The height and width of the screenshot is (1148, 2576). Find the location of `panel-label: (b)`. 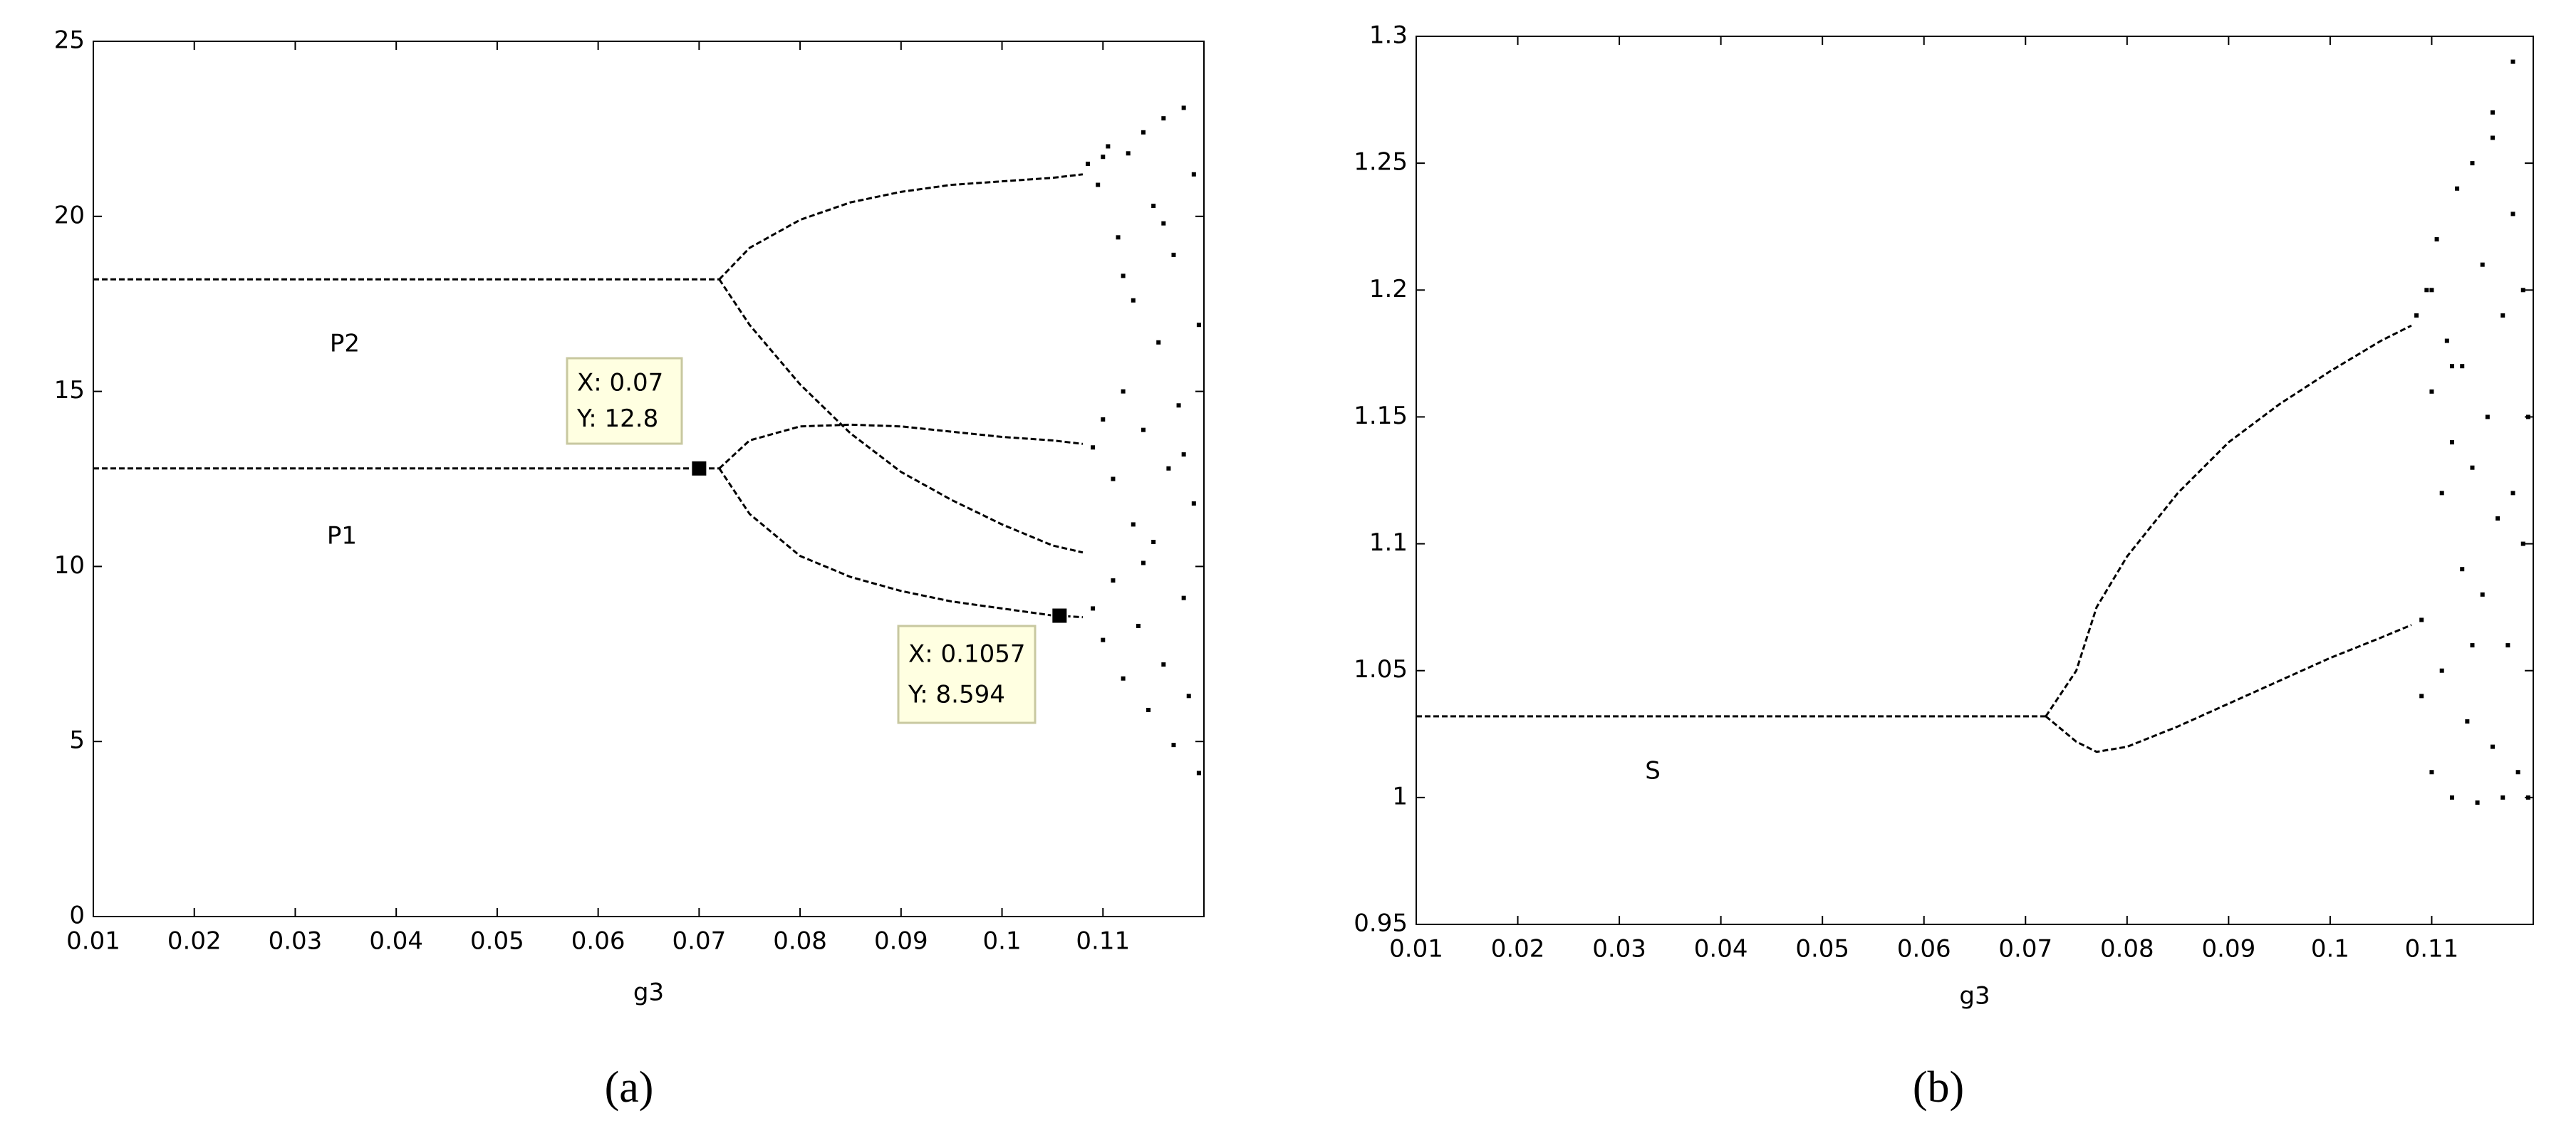

panel-label: (b) is located at coordinates (1938, 1087).